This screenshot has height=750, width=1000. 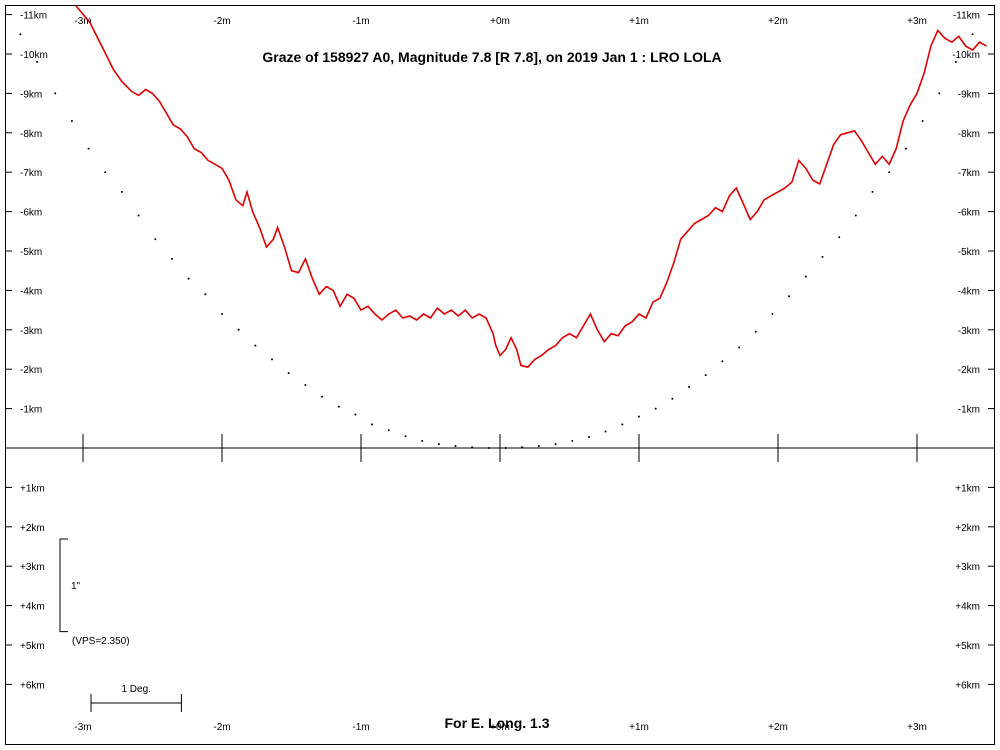 I want to click on longitude-footer-label: For E. Long. 1.3, so click(x=496, y=723).